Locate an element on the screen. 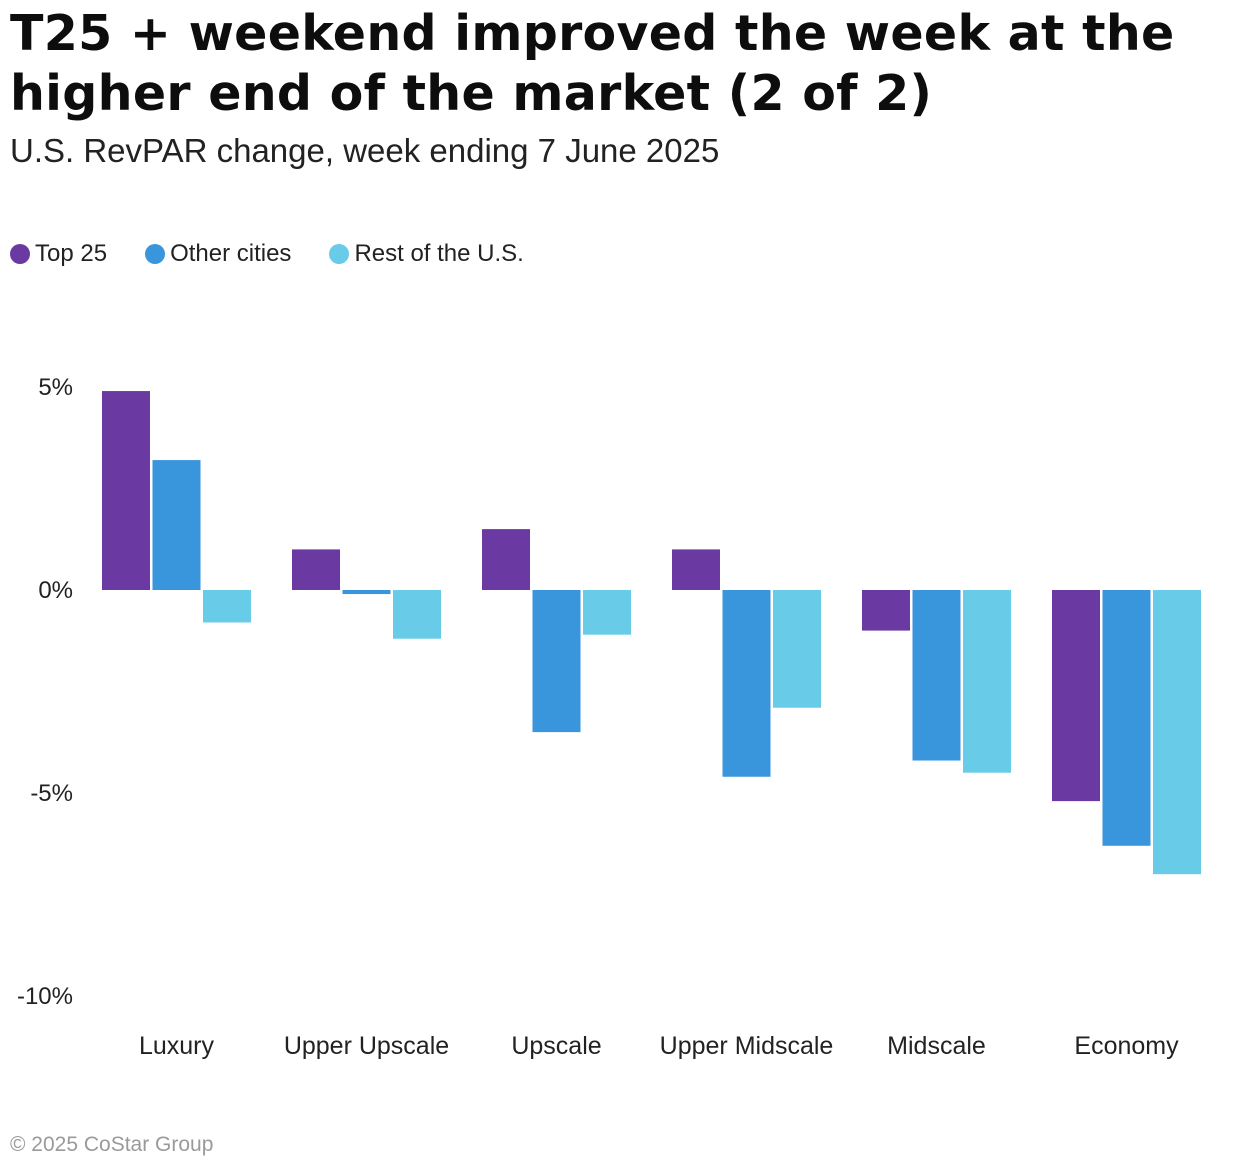 This screenshot has width=1246, height=1168. bar-upper-upscale-other-cities is located at coordinates (366, 592).